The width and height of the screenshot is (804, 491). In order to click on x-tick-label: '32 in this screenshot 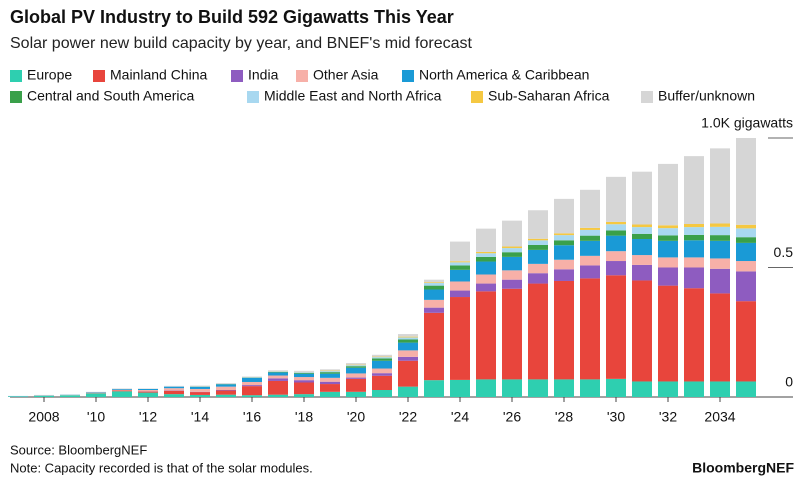, I will do `click(668, 417)`.